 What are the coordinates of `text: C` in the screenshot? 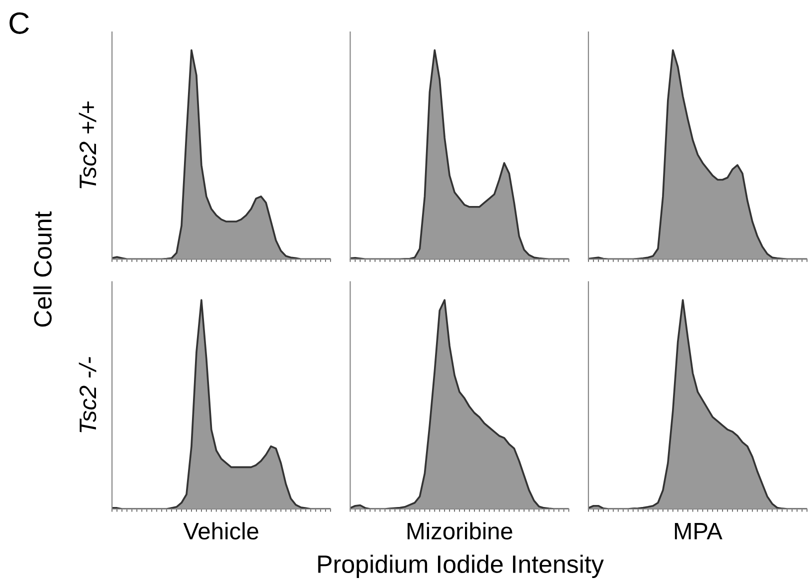 It's located at (19, 23).